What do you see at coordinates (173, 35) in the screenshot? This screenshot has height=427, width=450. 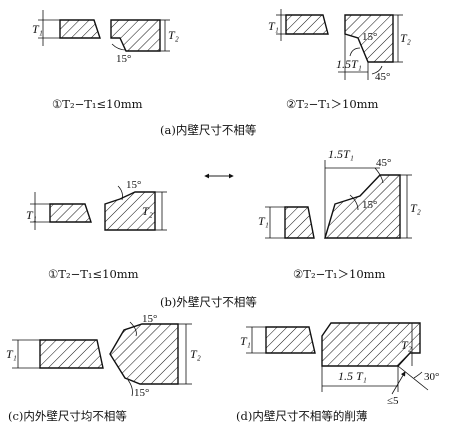 I see `t2-label-a1: T₂` at bounding box center [173, 35].